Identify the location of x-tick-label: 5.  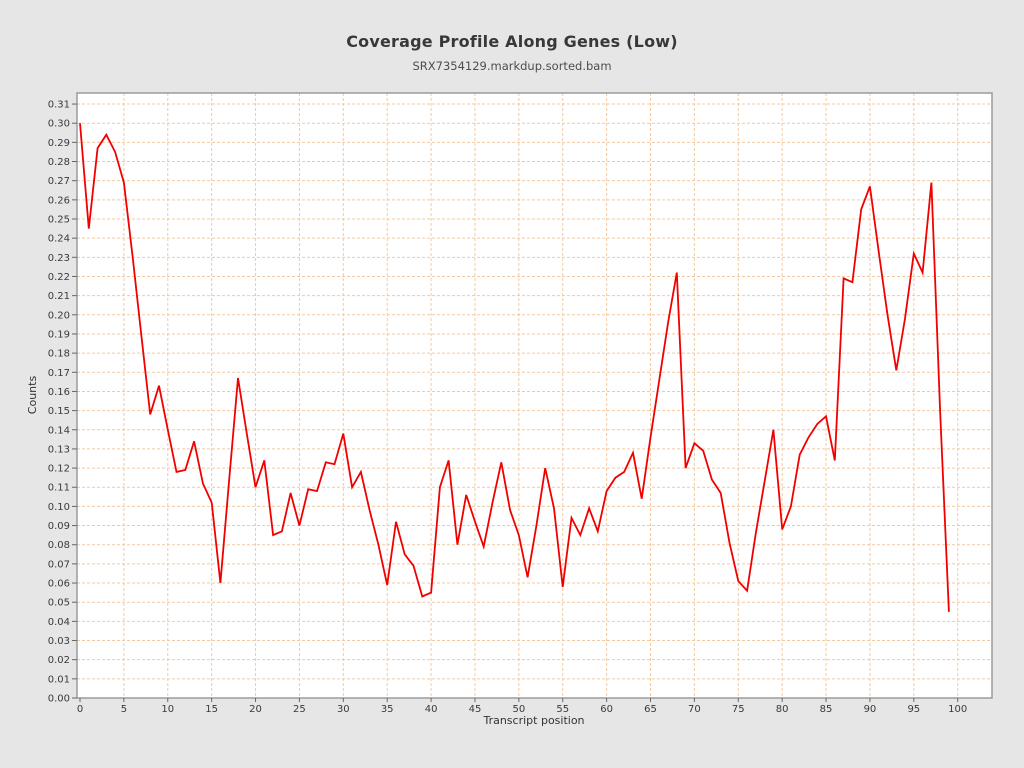
(124, 709).